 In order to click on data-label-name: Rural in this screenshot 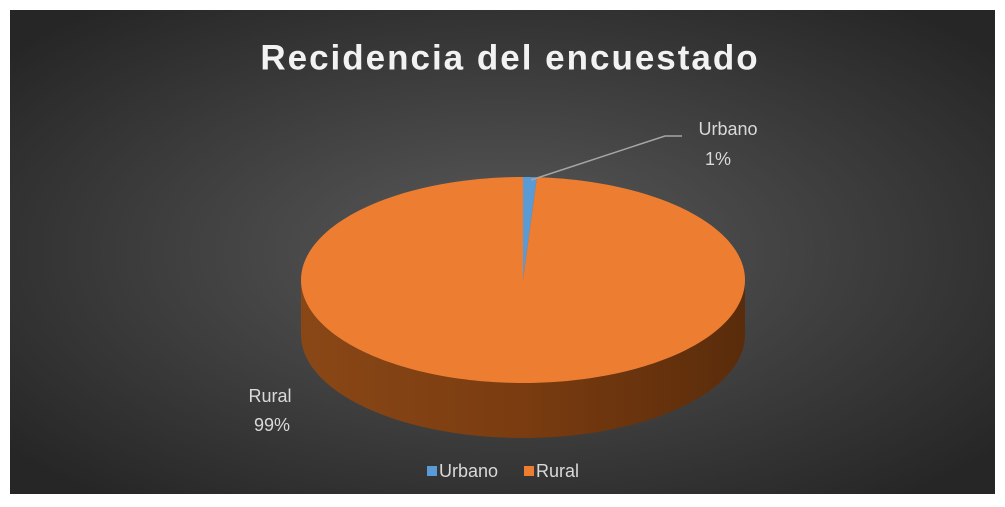, I will do `click(269, 396)`.